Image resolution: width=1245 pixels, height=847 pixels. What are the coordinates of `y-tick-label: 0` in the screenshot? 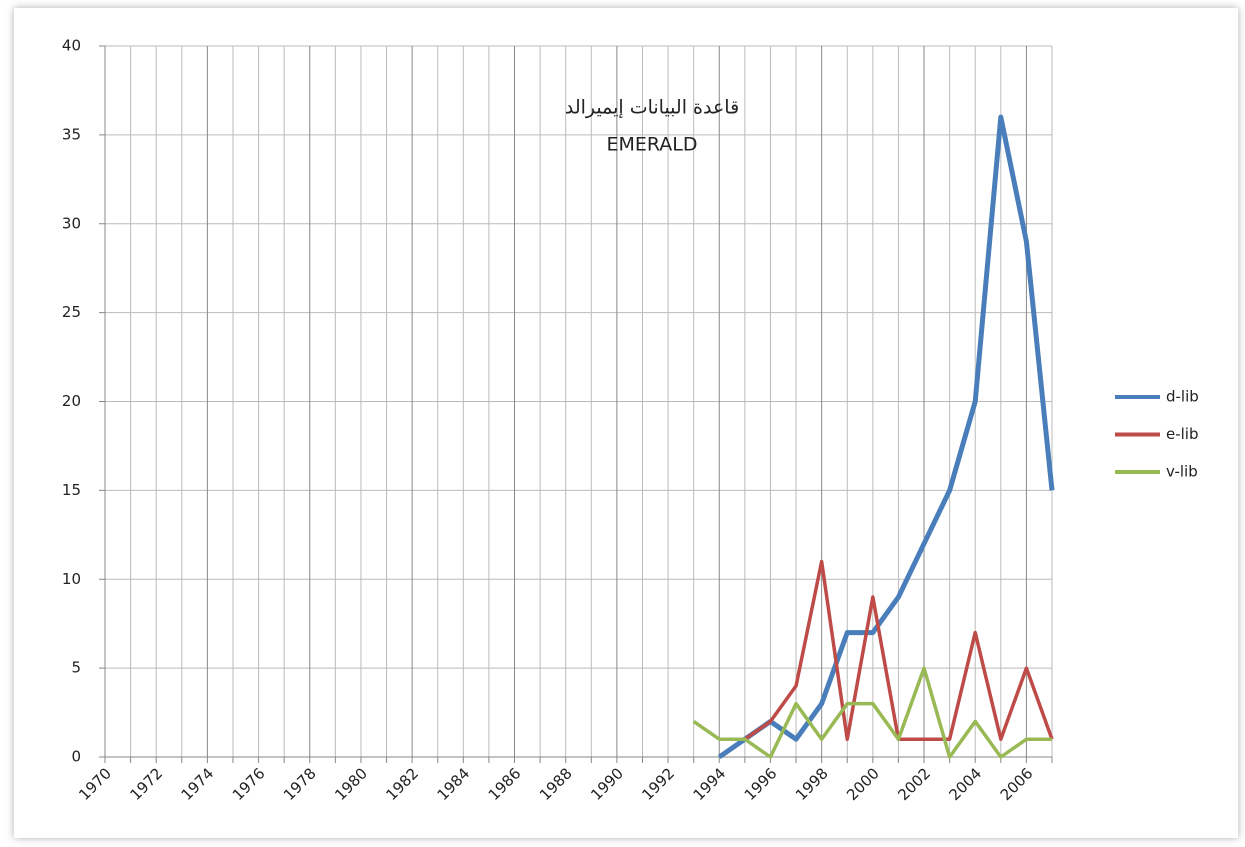 It's located at (76, 757).